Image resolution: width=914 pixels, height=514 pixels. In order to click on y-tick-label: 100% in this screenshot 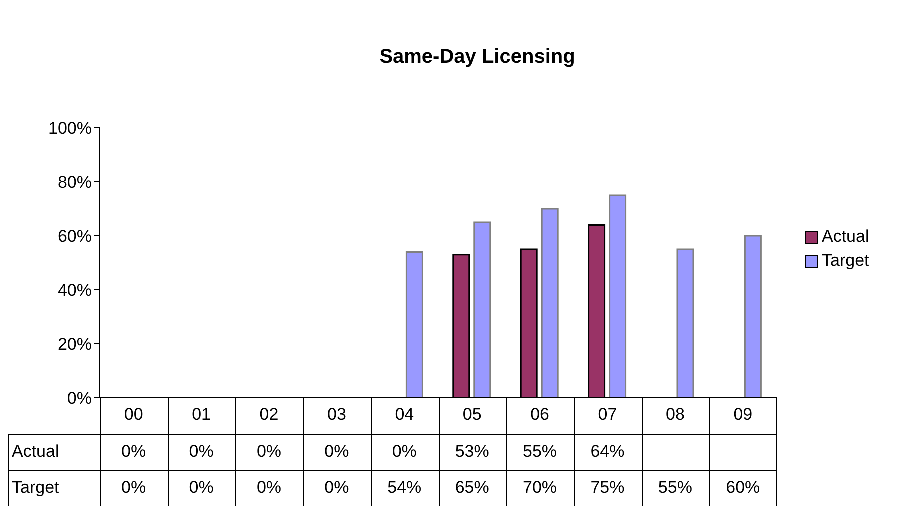, I will do `click(70, 128)`.